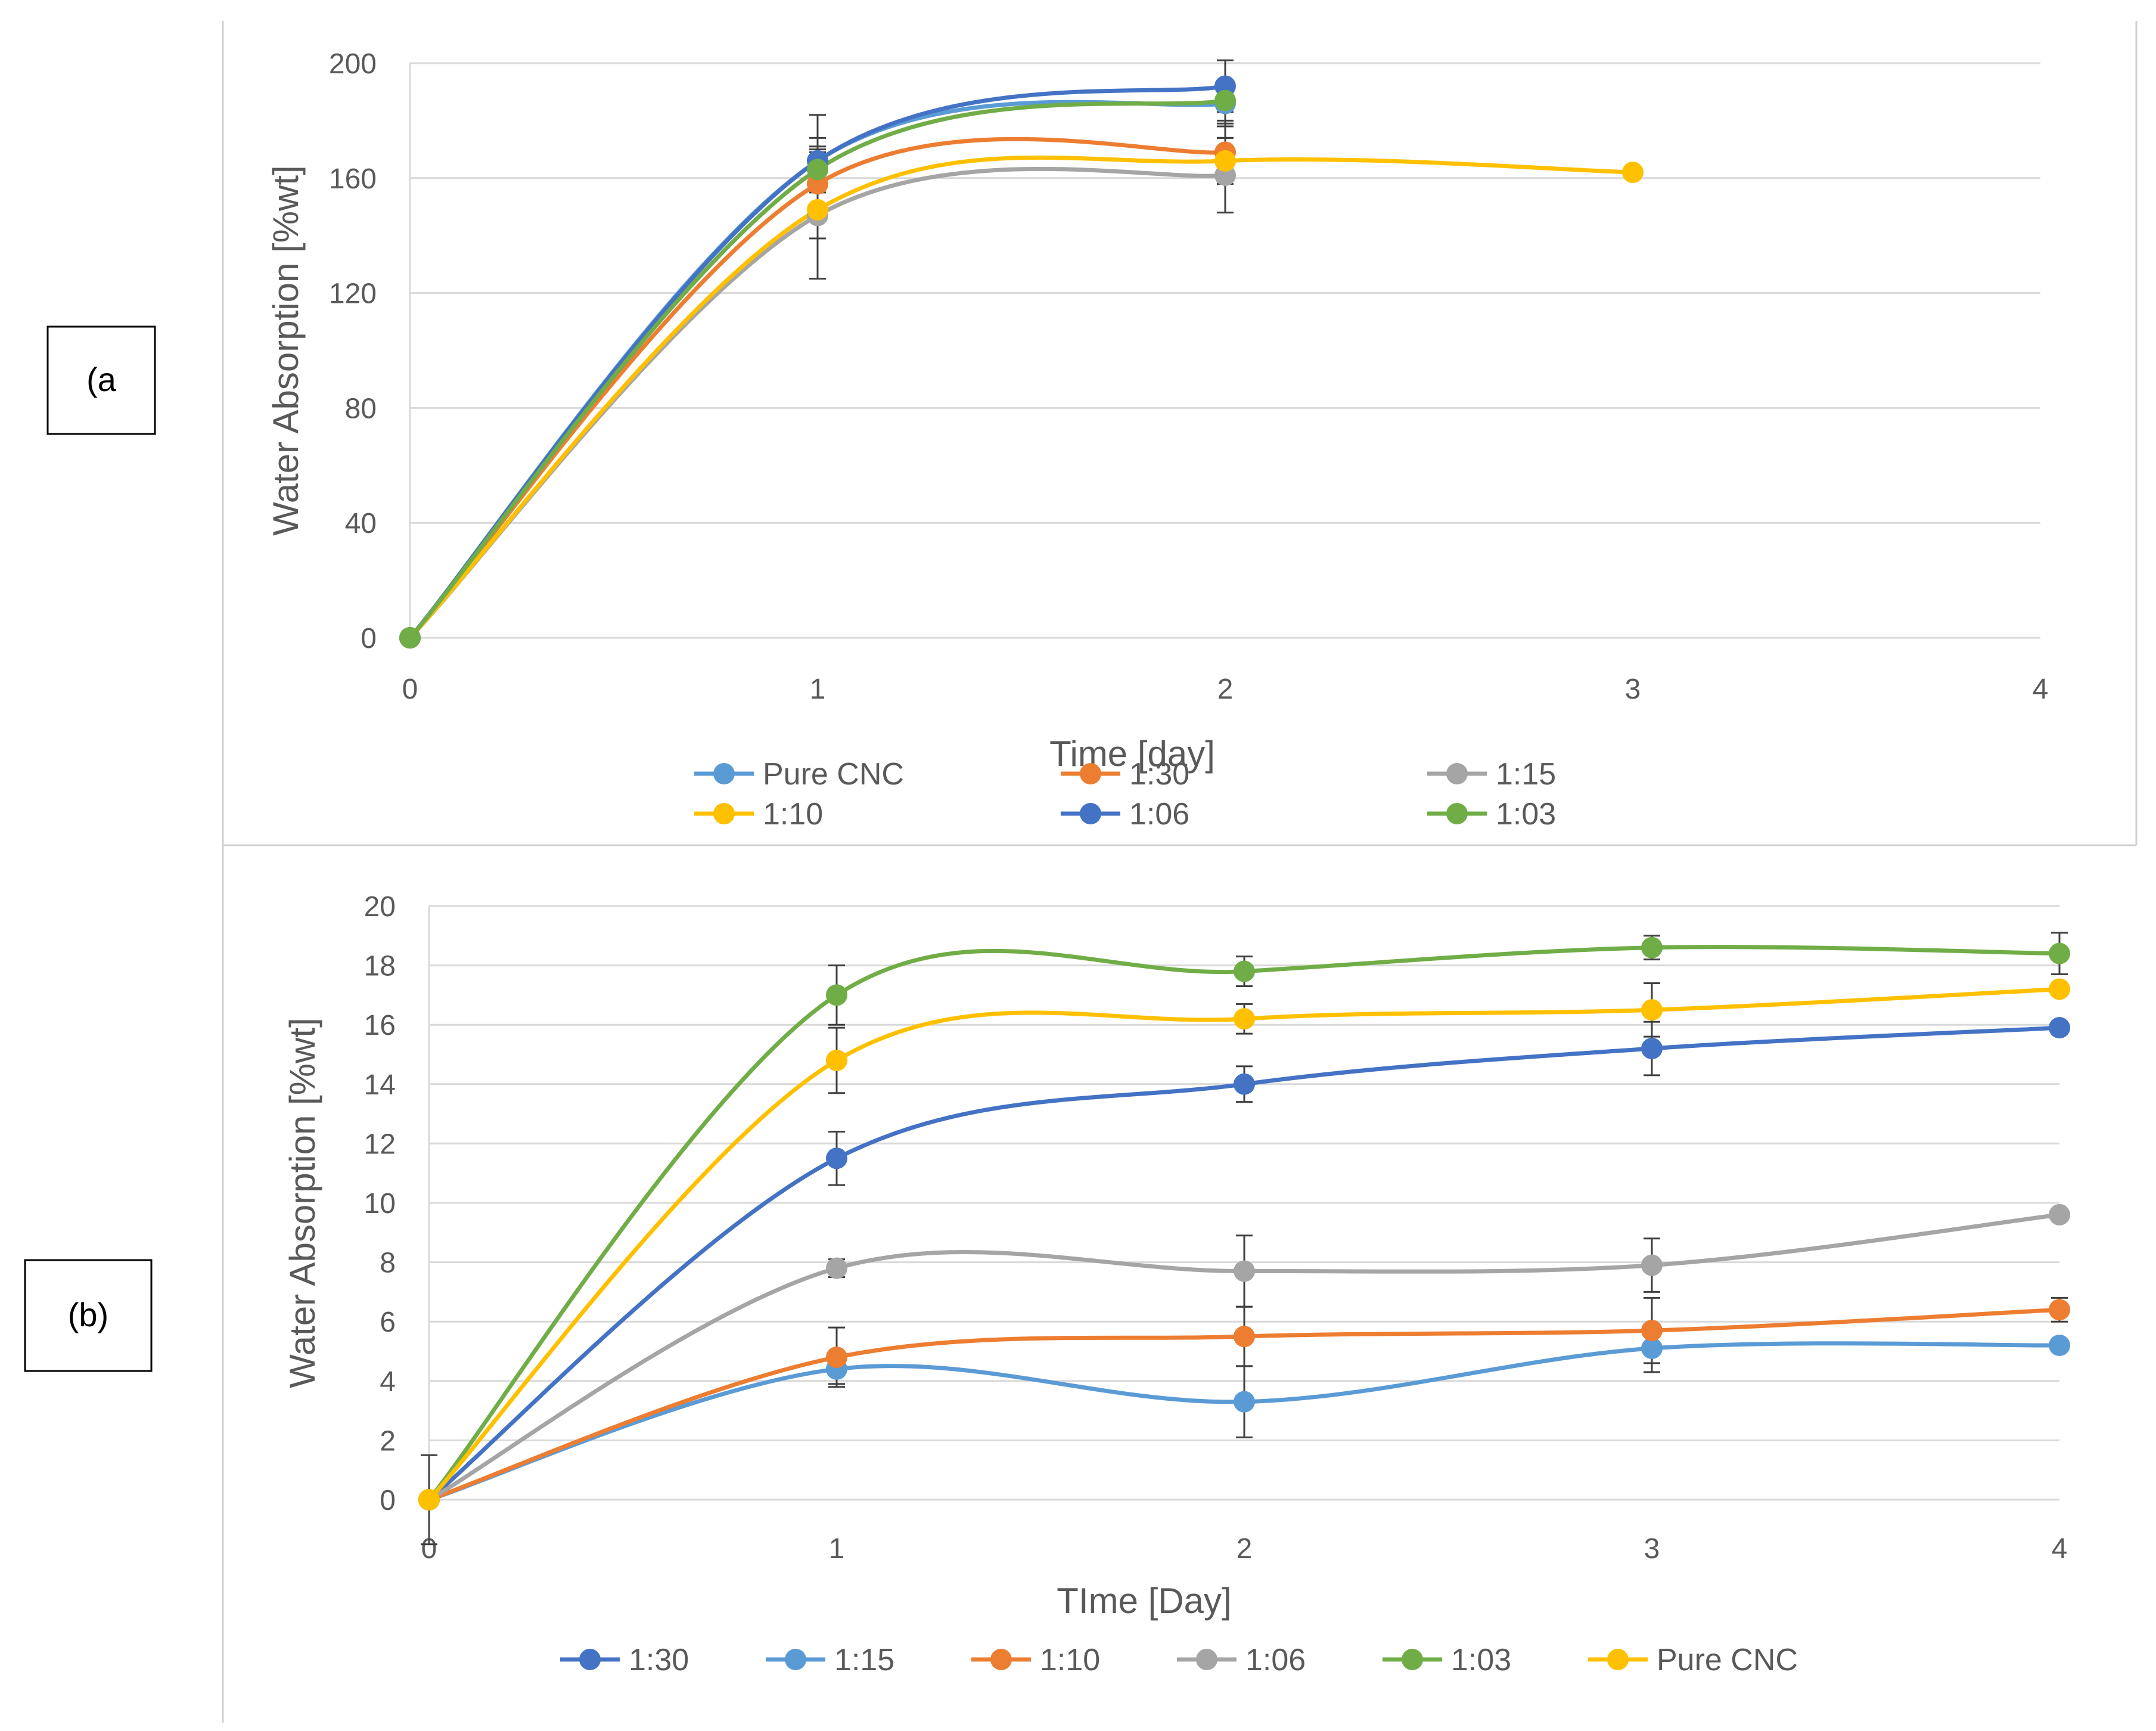  Describe the element at coordinates (380, 1144) in the screenshot. I see `chart-b-y-tick-label: 12` at that location.